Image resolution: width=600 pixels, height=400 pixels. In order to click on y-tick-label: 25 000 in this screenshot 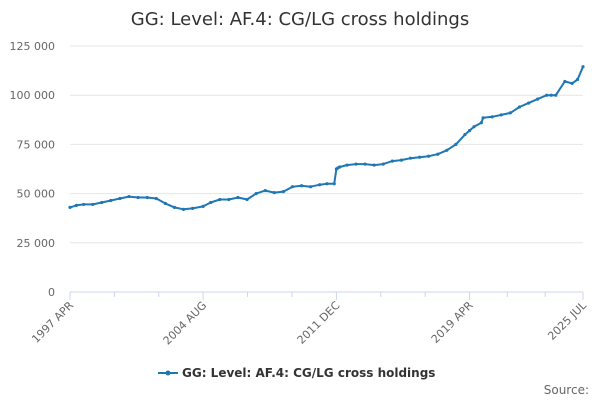, I will do `click(36, 243)`.